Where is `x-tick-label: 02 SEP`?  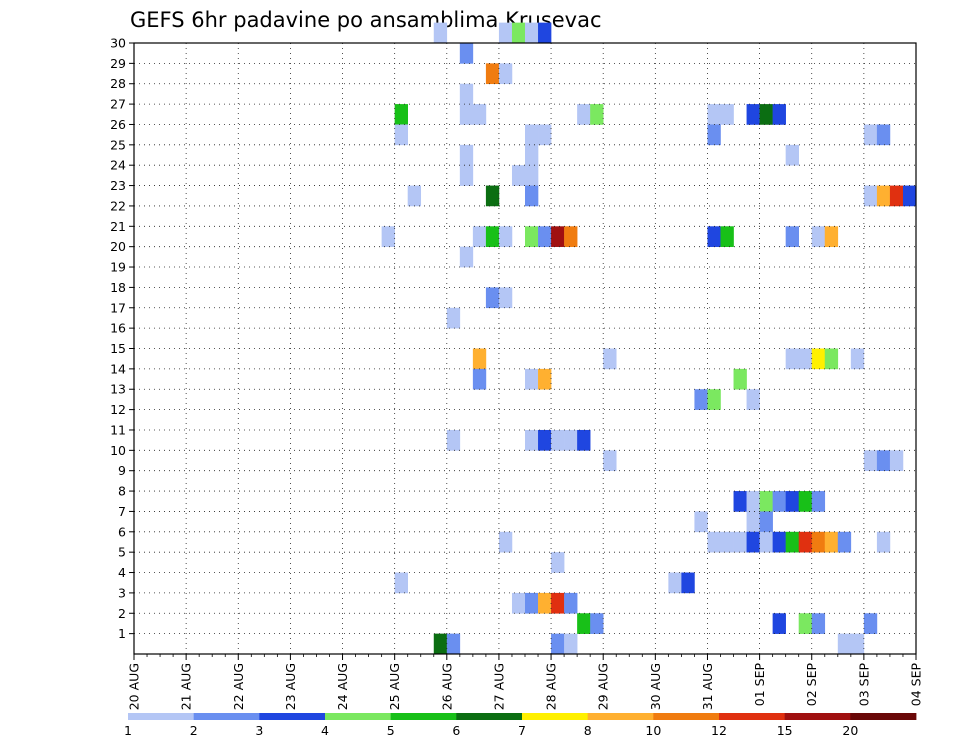
x-tick-label: 02 SEP is located at coordinates (811, 685).